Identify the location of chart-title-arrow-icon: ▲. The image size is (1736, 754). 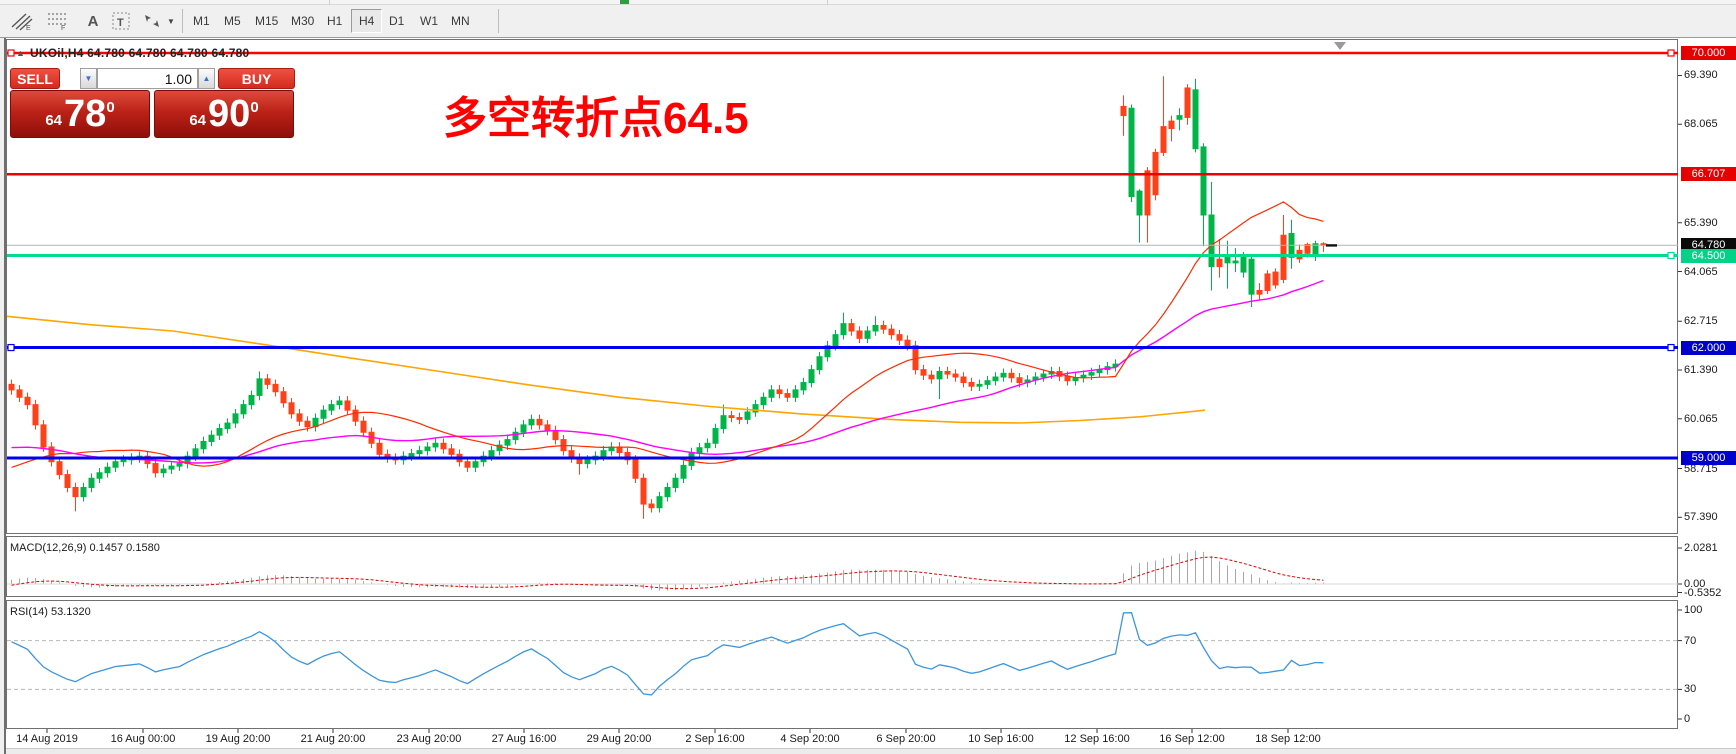
(20, 53).